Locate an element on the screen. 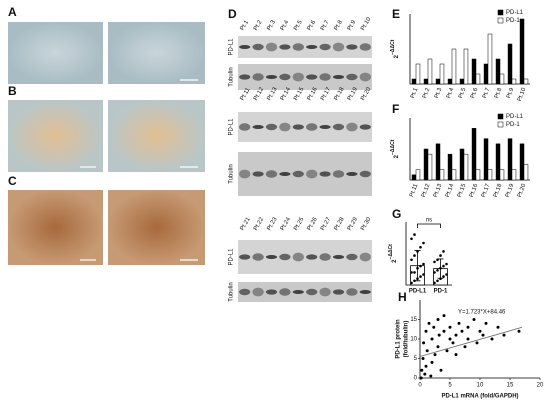 The image size is (550, 411). lane-label: Pt.22 is located at coordinates (259, 224).